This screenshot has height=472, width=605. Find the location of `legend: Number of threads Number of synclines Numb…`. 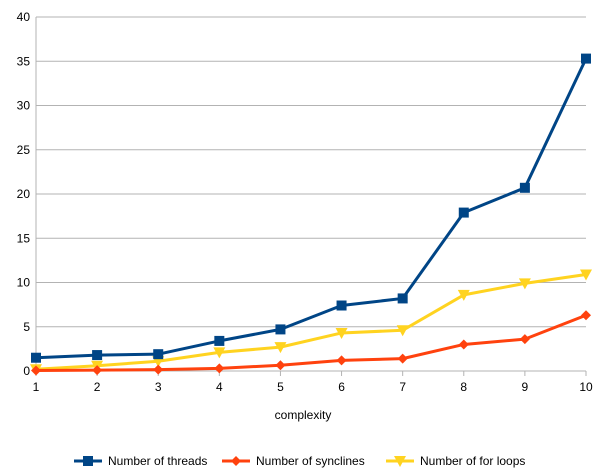

legend: Number of threads Number of synclines Numb… is located at coordinates (299, 461).